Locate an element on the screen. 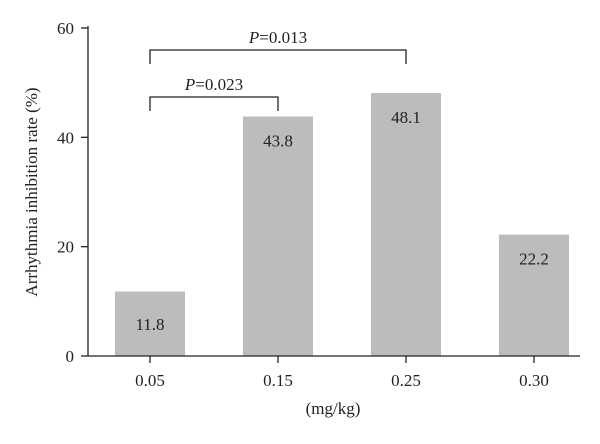 Image resolution: width=600 pixels, height=444 pixels. bar-0.30 is located at coordinates (534, 295).